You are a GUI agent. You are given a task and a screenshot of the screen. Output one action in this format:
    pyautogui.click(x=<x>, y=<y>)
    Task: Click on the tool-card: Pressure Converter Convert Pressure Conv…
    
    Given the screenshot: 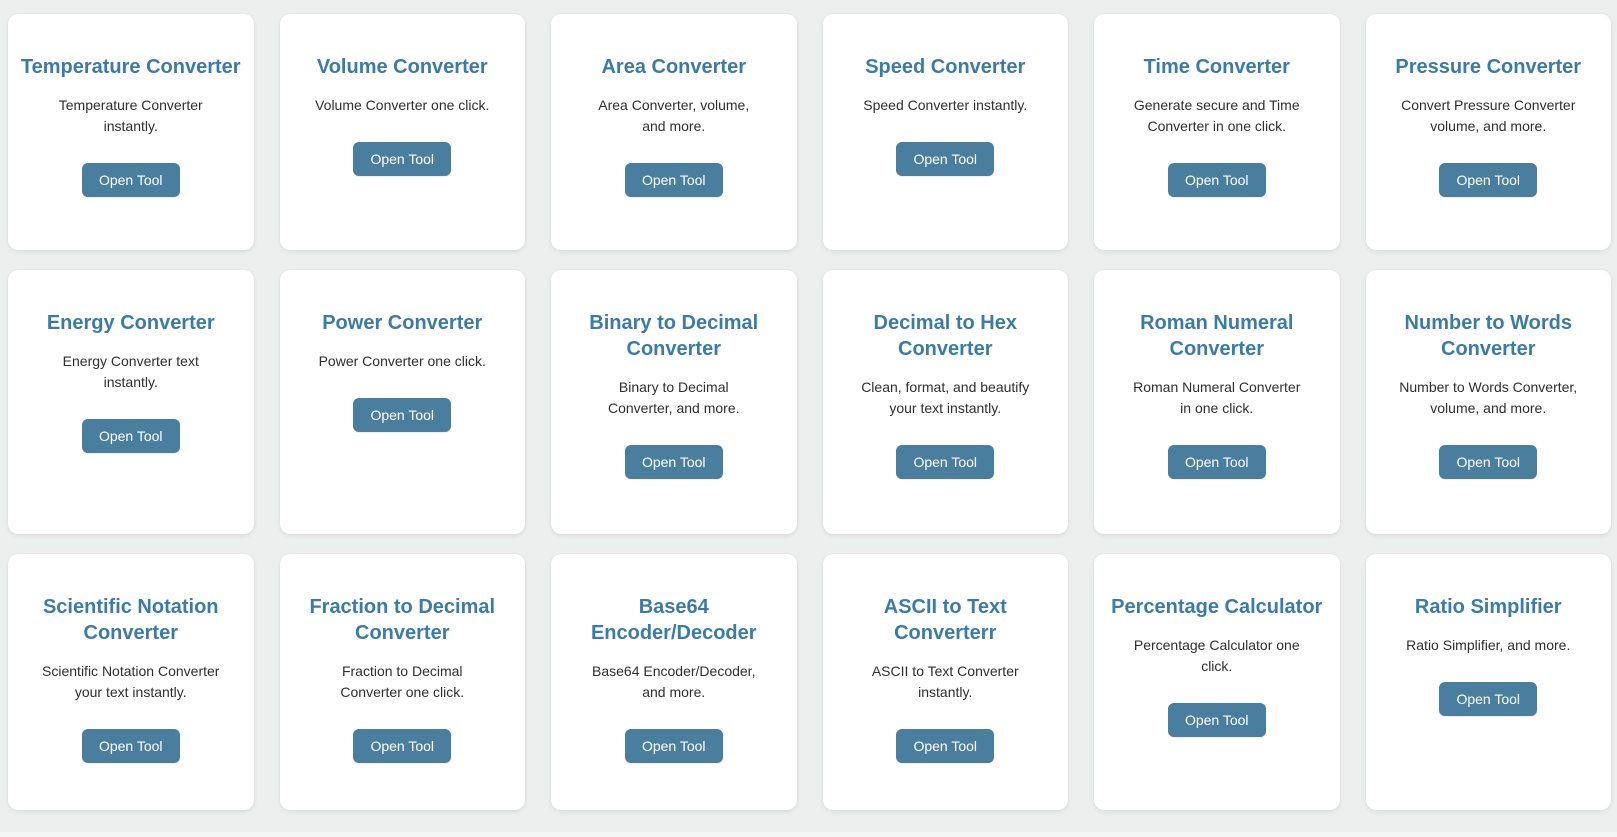 What is the action you would take?
    pyautogui.click(x=1488, y=132)
    